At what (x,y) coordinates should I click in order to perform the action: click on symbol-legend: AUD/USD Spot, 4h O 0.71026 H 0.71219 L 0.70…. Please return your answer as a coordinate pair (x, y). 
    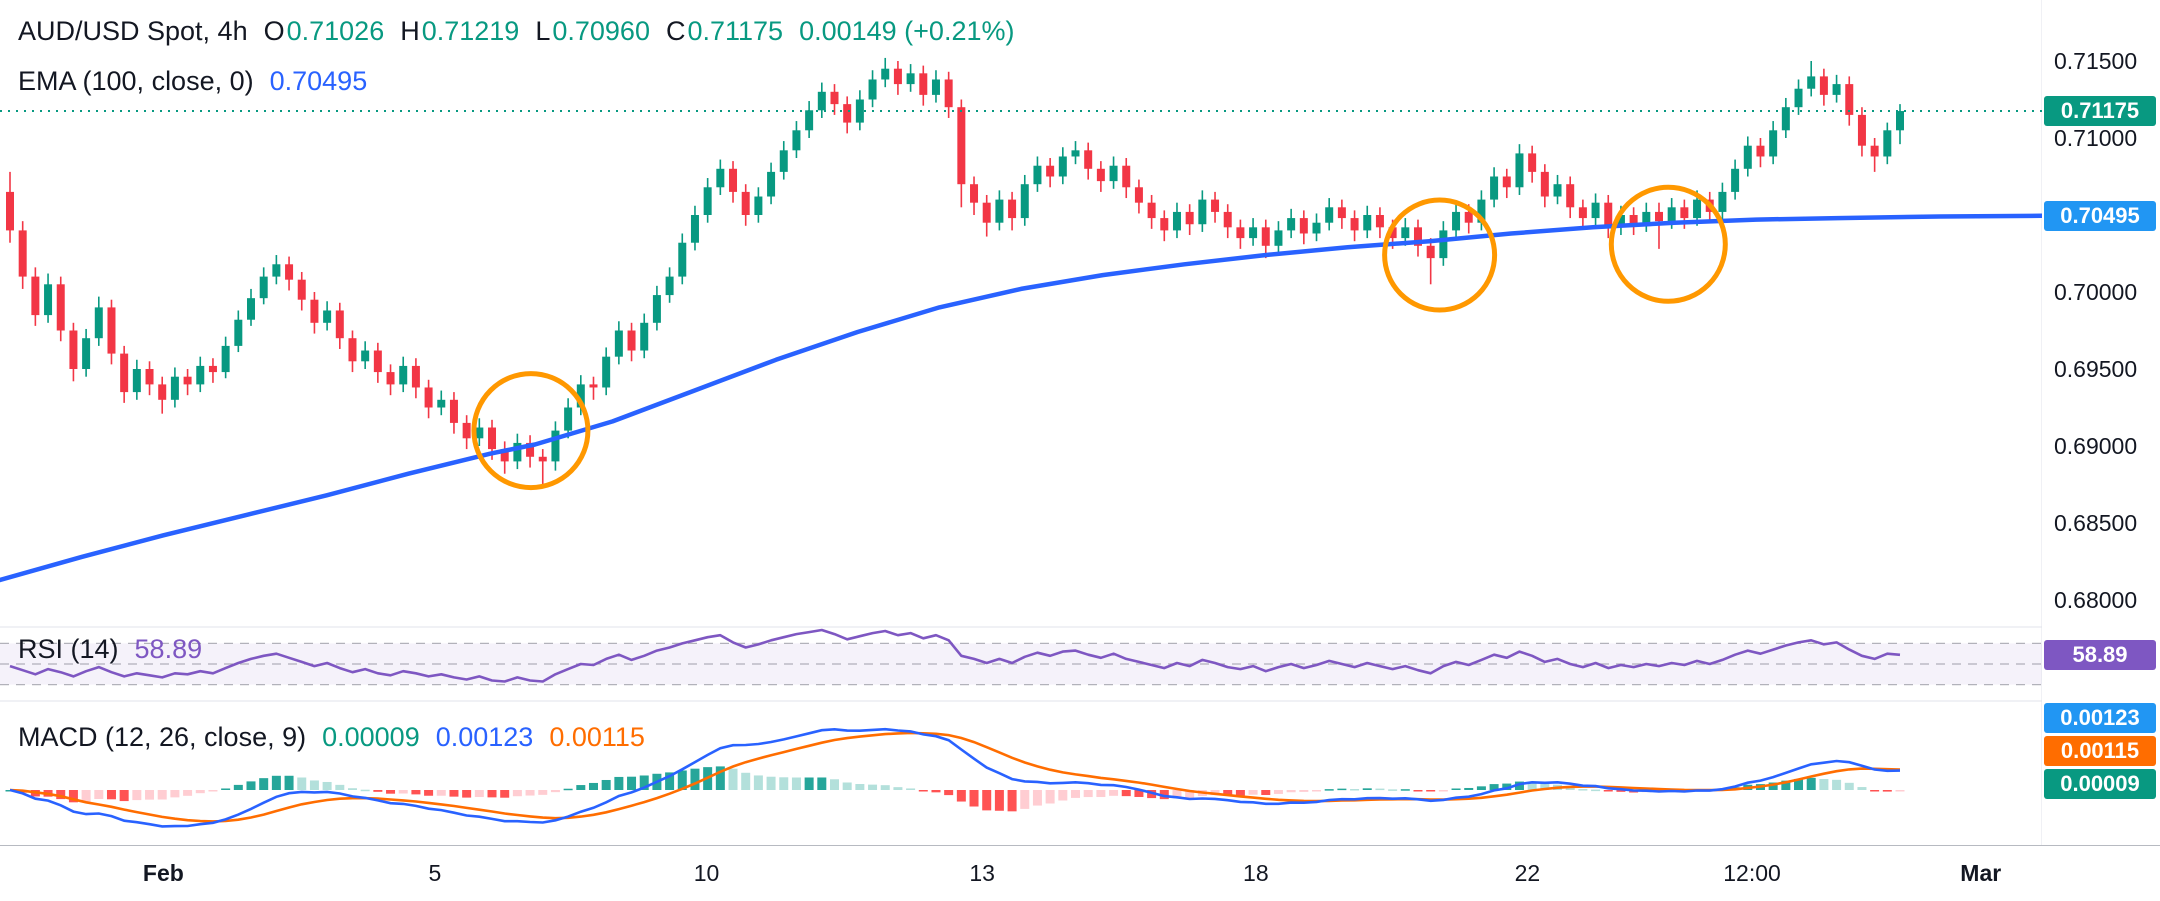
    Looking at the image, I should click on (516, 31).